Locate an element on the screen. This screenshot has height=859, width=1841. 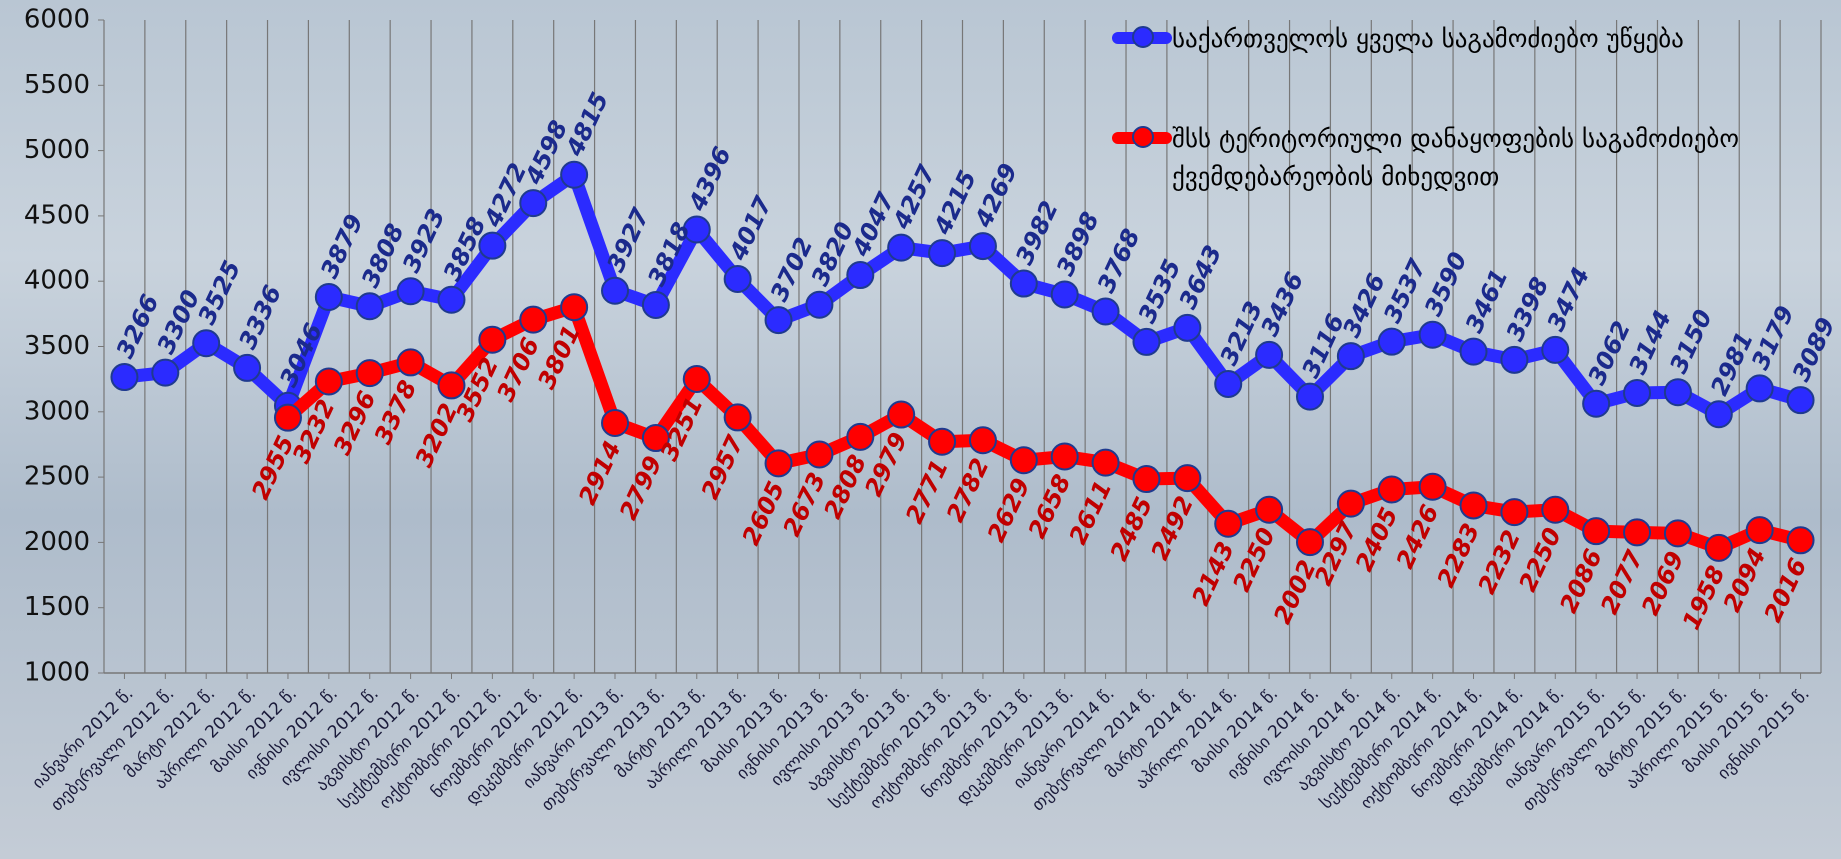
y-tick-label: 1000 is located at coordinates (57, 673).